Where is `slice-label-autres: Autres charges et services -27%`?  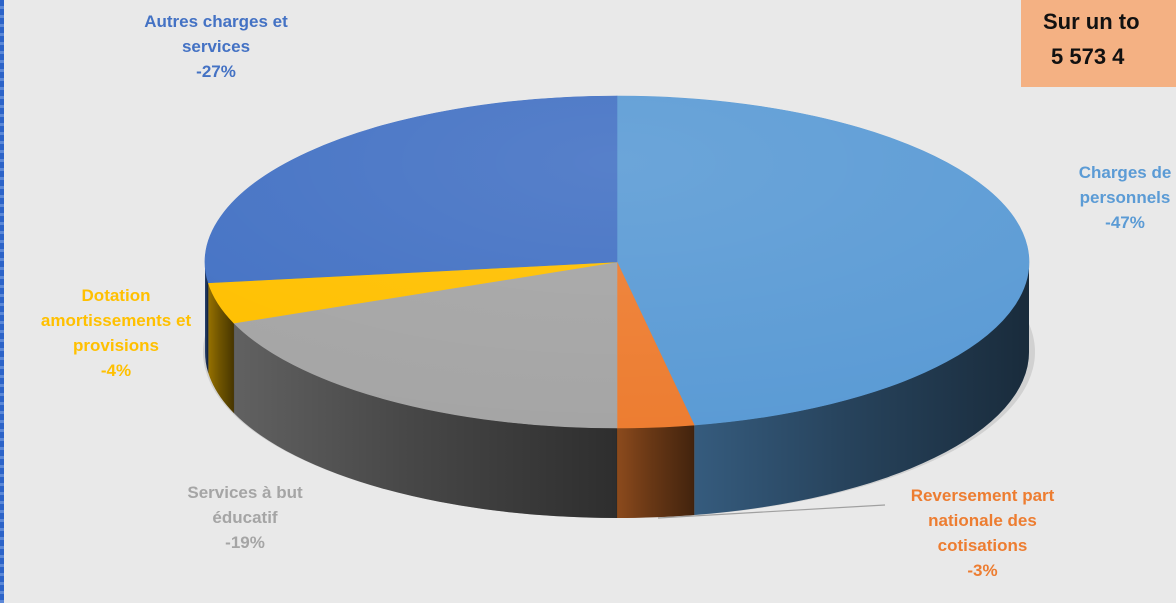
slice-label-autres: Autres charges et services -27% is located at coordinates (216, 46).